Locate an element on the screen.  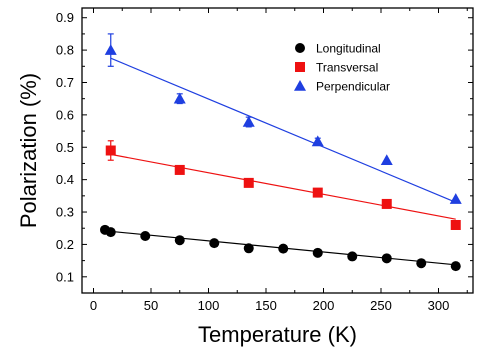
y-tick-label: 0.7 is located at coordinates (65, 82).